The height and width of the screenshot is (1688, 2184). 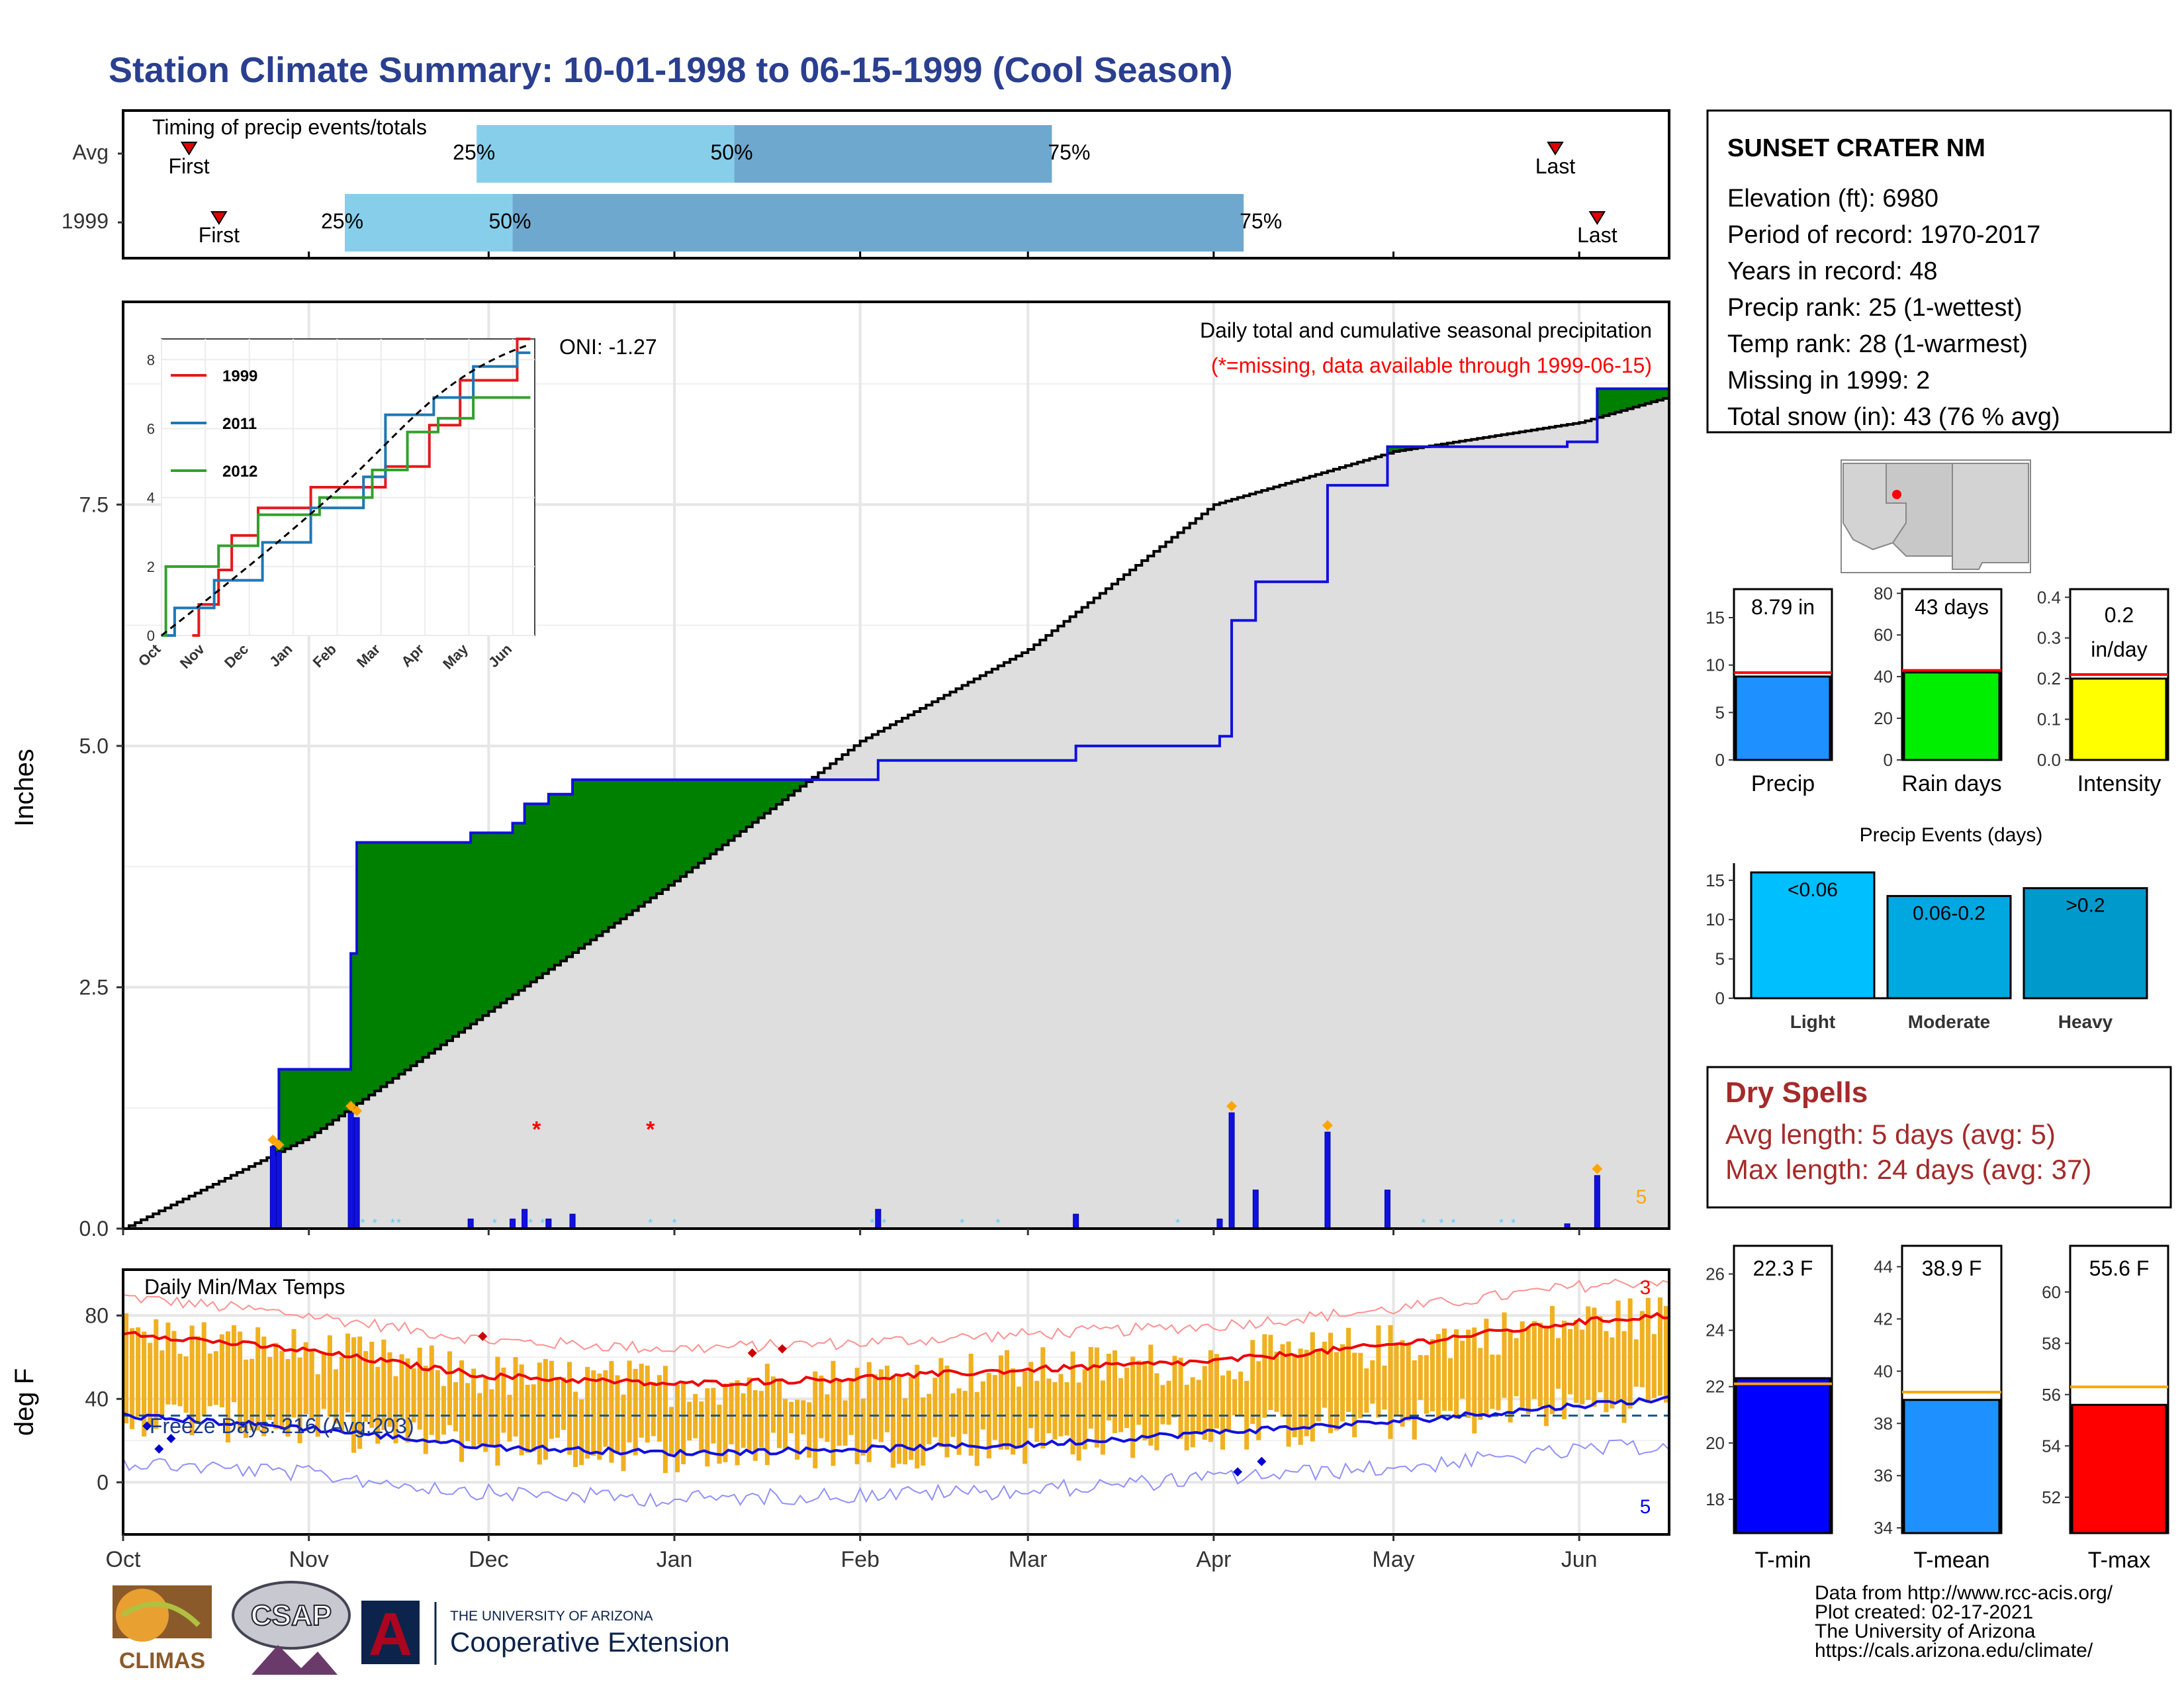 What do you see at coordinates (363, 1223) in the screenshot?
I see `trace-event-marker: *` at bounding box center [363, 1223].